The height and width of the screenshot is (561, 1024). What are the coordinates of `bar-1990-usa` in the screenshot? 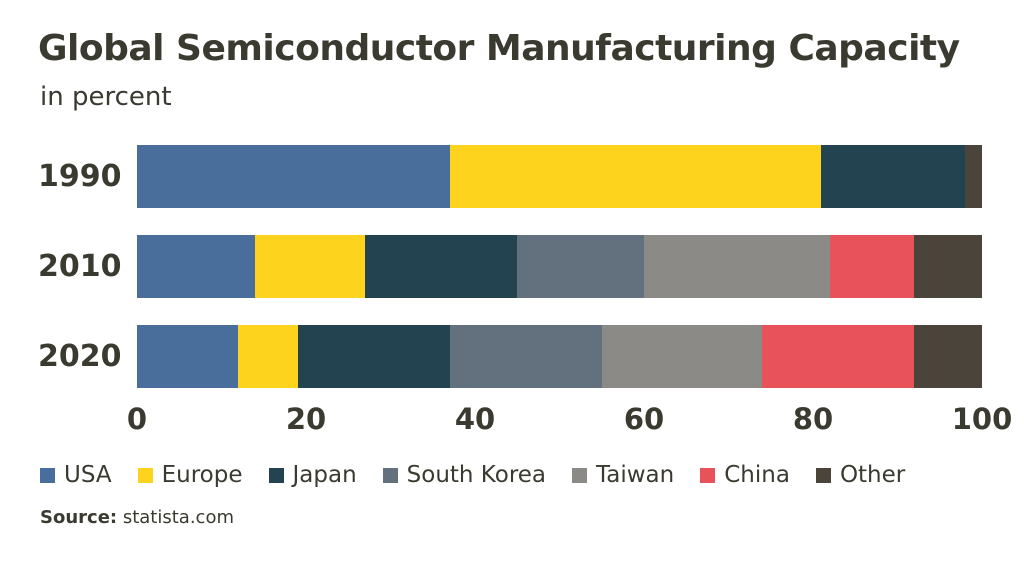 It's located at (293, 176).